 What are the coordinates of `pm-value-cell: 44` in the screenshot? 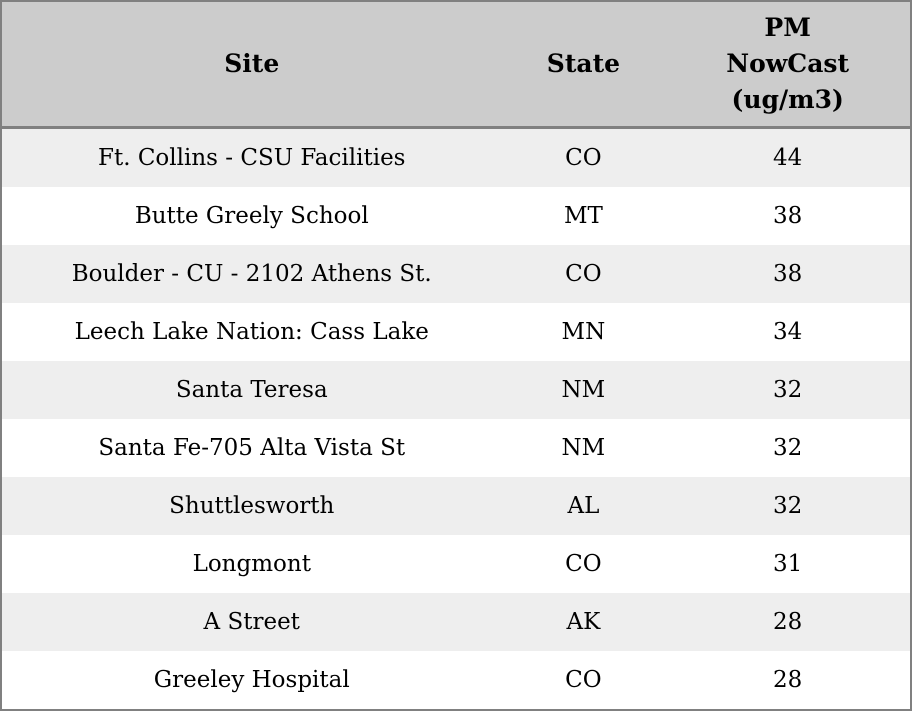 It's located at (788, 157).